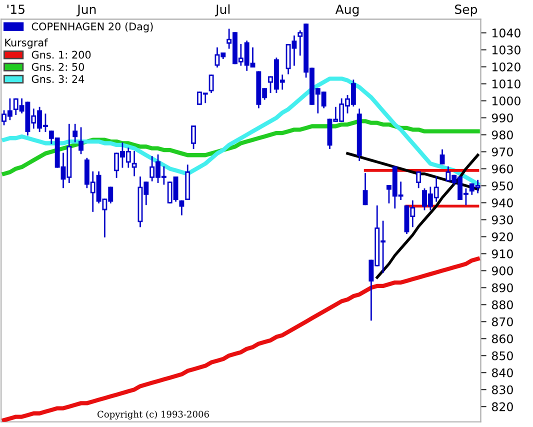 This screenshot has height=427, width=533. Describe the element at coordinates (502, 321) in the screenshot. I see `y-tick-label: 870` at that location.